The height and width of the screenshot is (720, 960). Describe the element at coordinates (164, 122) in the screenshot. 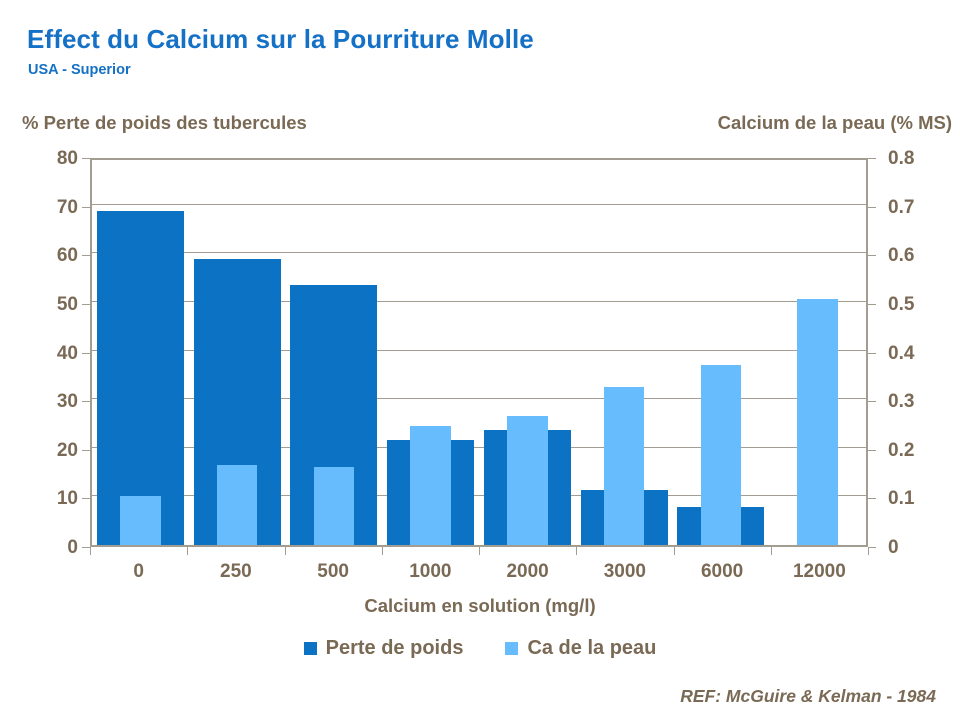

I see `left-axis-caption: % Perte de poids des tubercules` at that location.